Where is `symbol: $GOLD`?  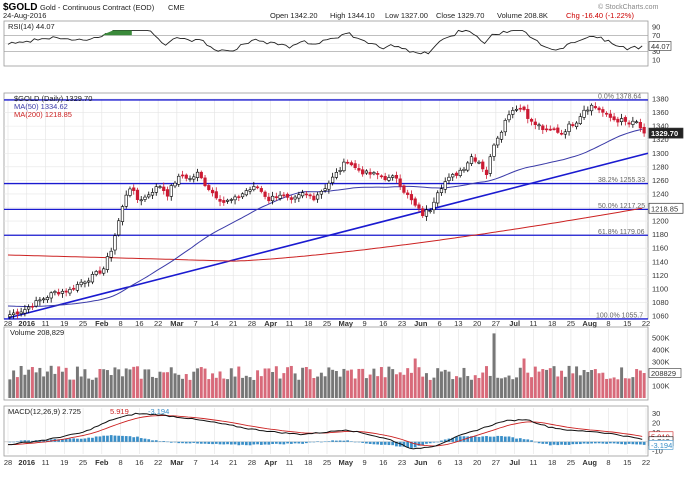
symbol: $GOLD is located at coordinates (20, 7).